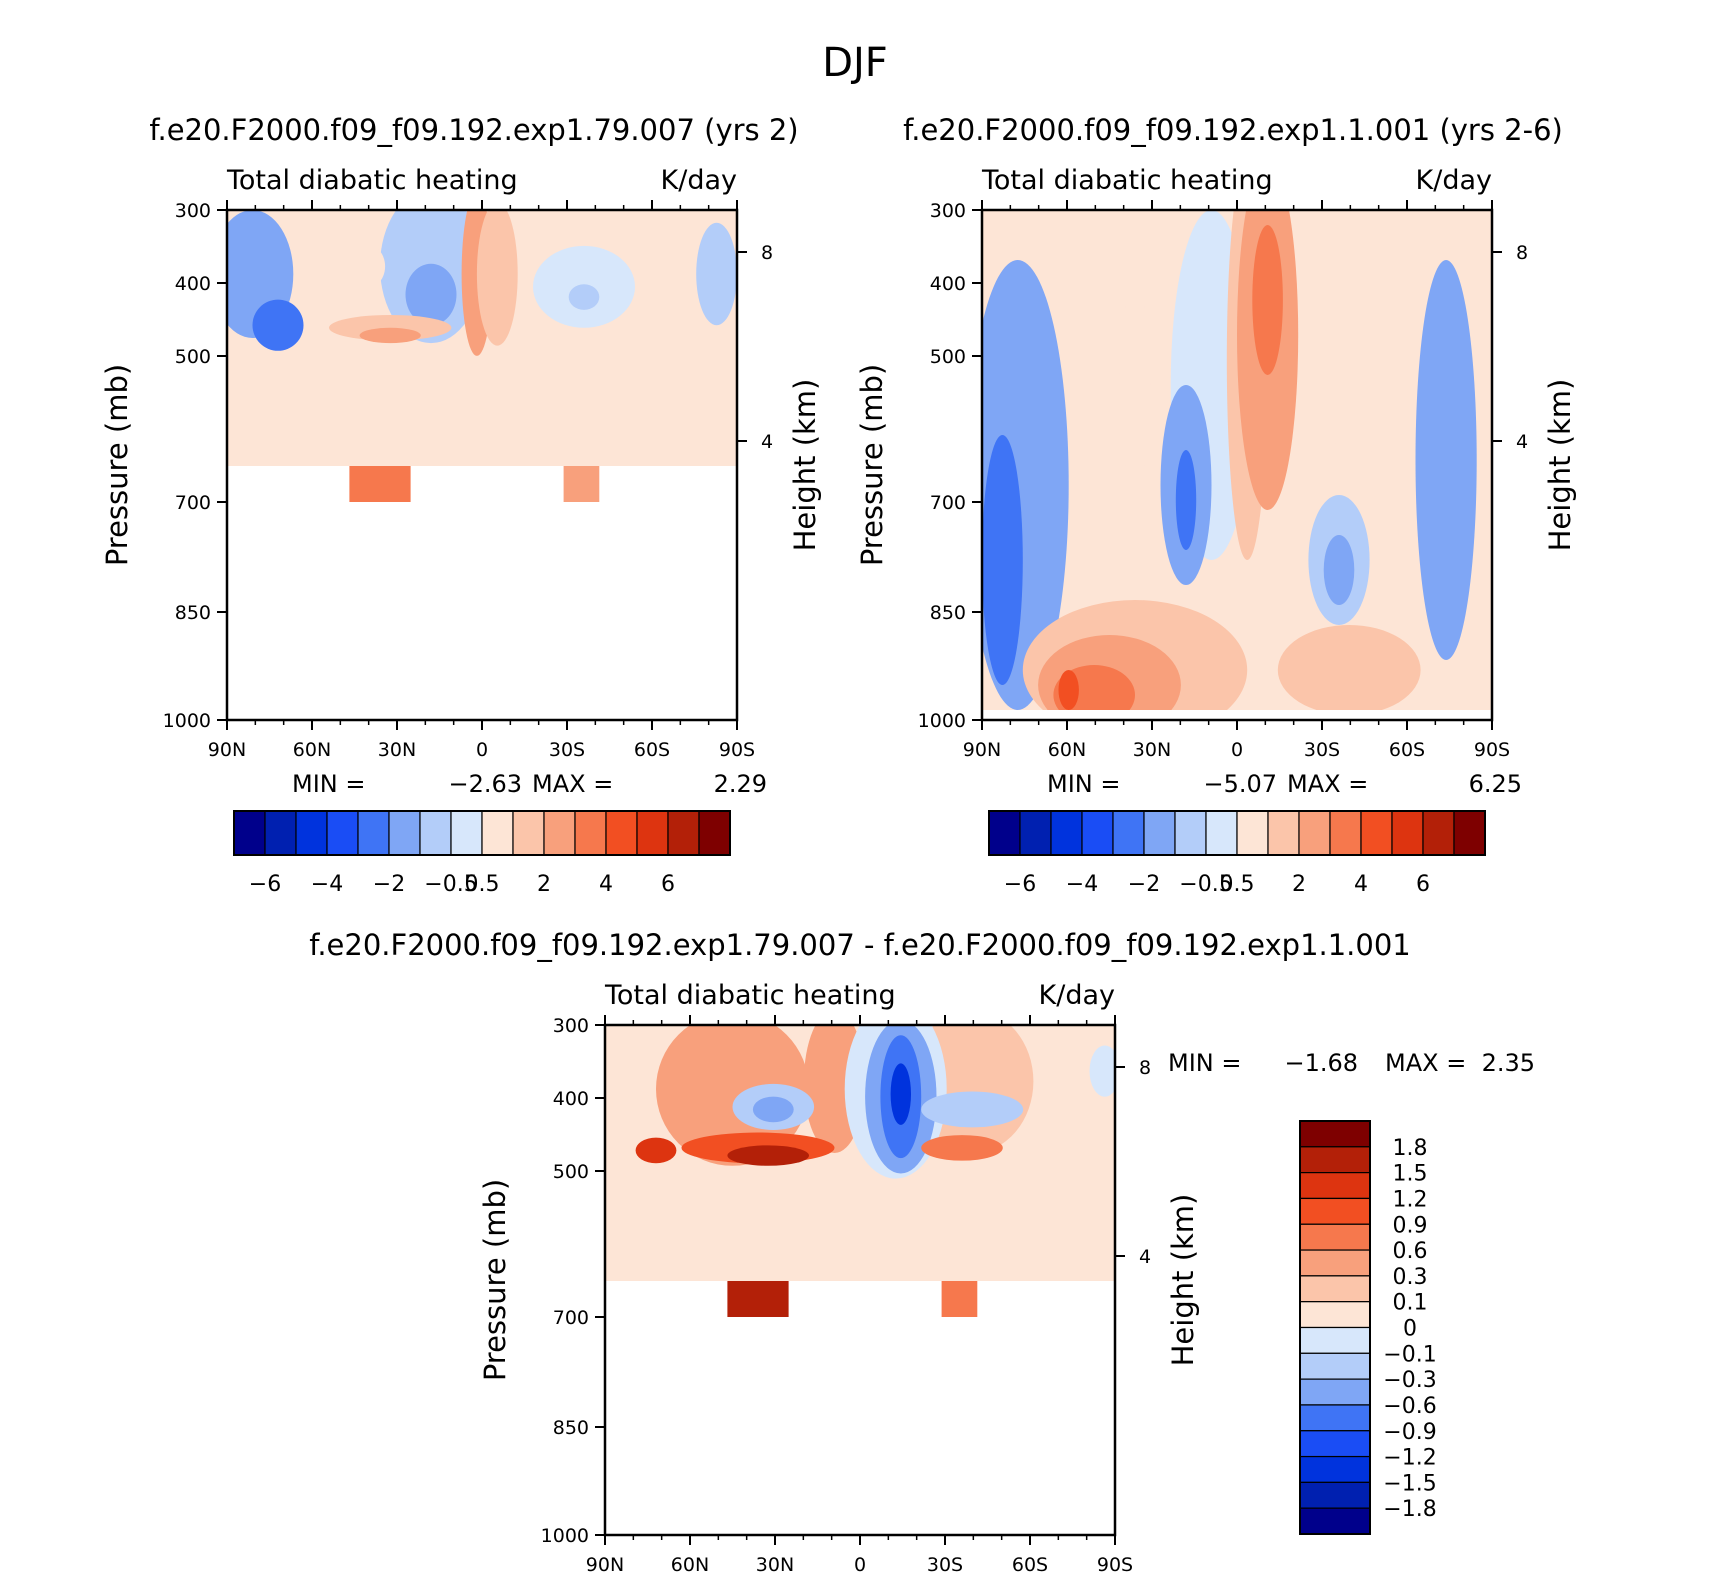 The image size is (1710, 1574). What do you see at coordinates (1410, 1225) in the screenshot?
I see `colorbar-label: 0.9` at bounding box center [1410, 1225].